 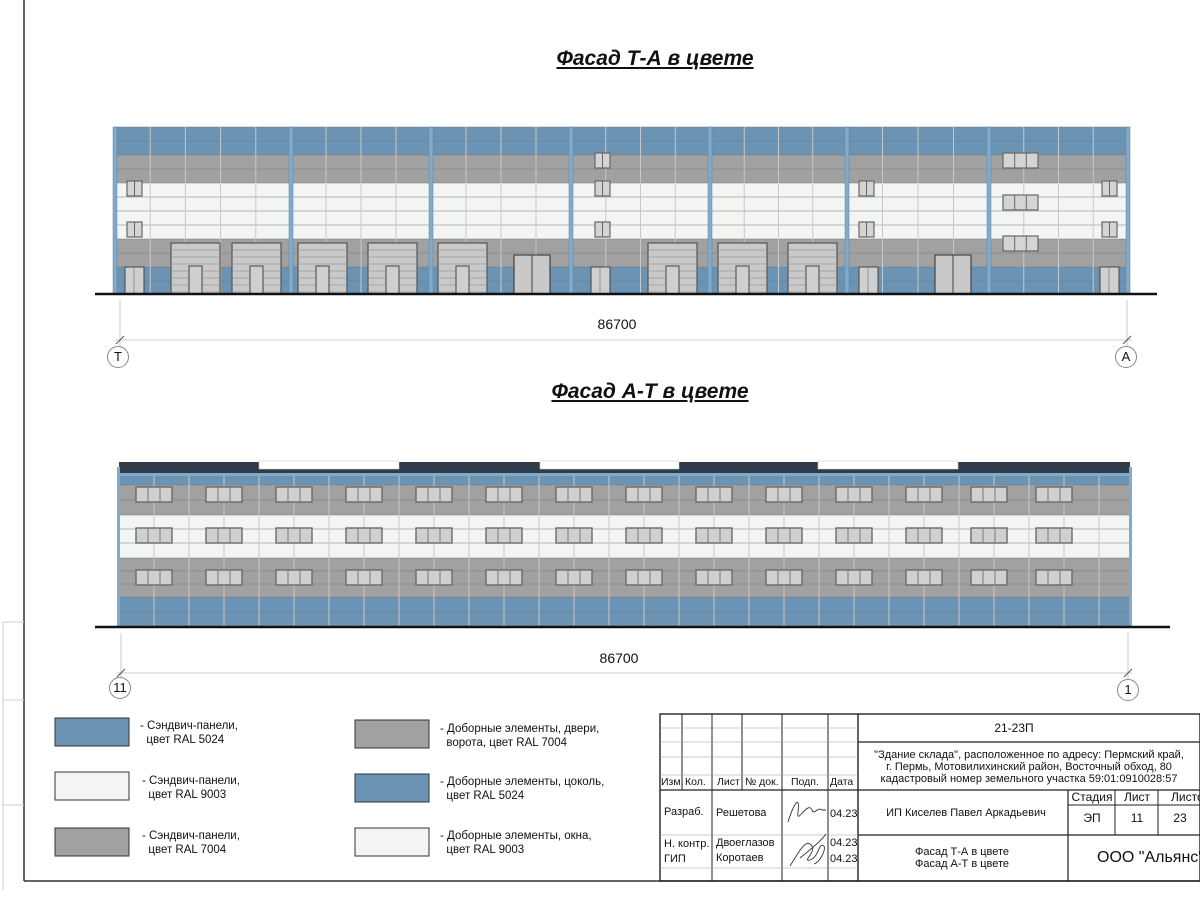 I want to click on person-name: Коротаев, so click(x=740, y=858).